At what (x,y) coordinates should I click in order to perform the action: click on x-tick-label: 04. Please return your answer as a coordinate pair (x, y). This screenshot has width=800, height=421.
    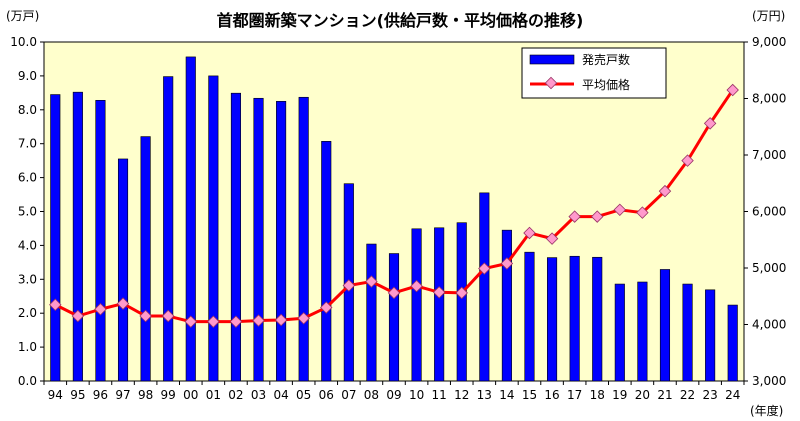
    Looking at the image, I should click on (280, 395).